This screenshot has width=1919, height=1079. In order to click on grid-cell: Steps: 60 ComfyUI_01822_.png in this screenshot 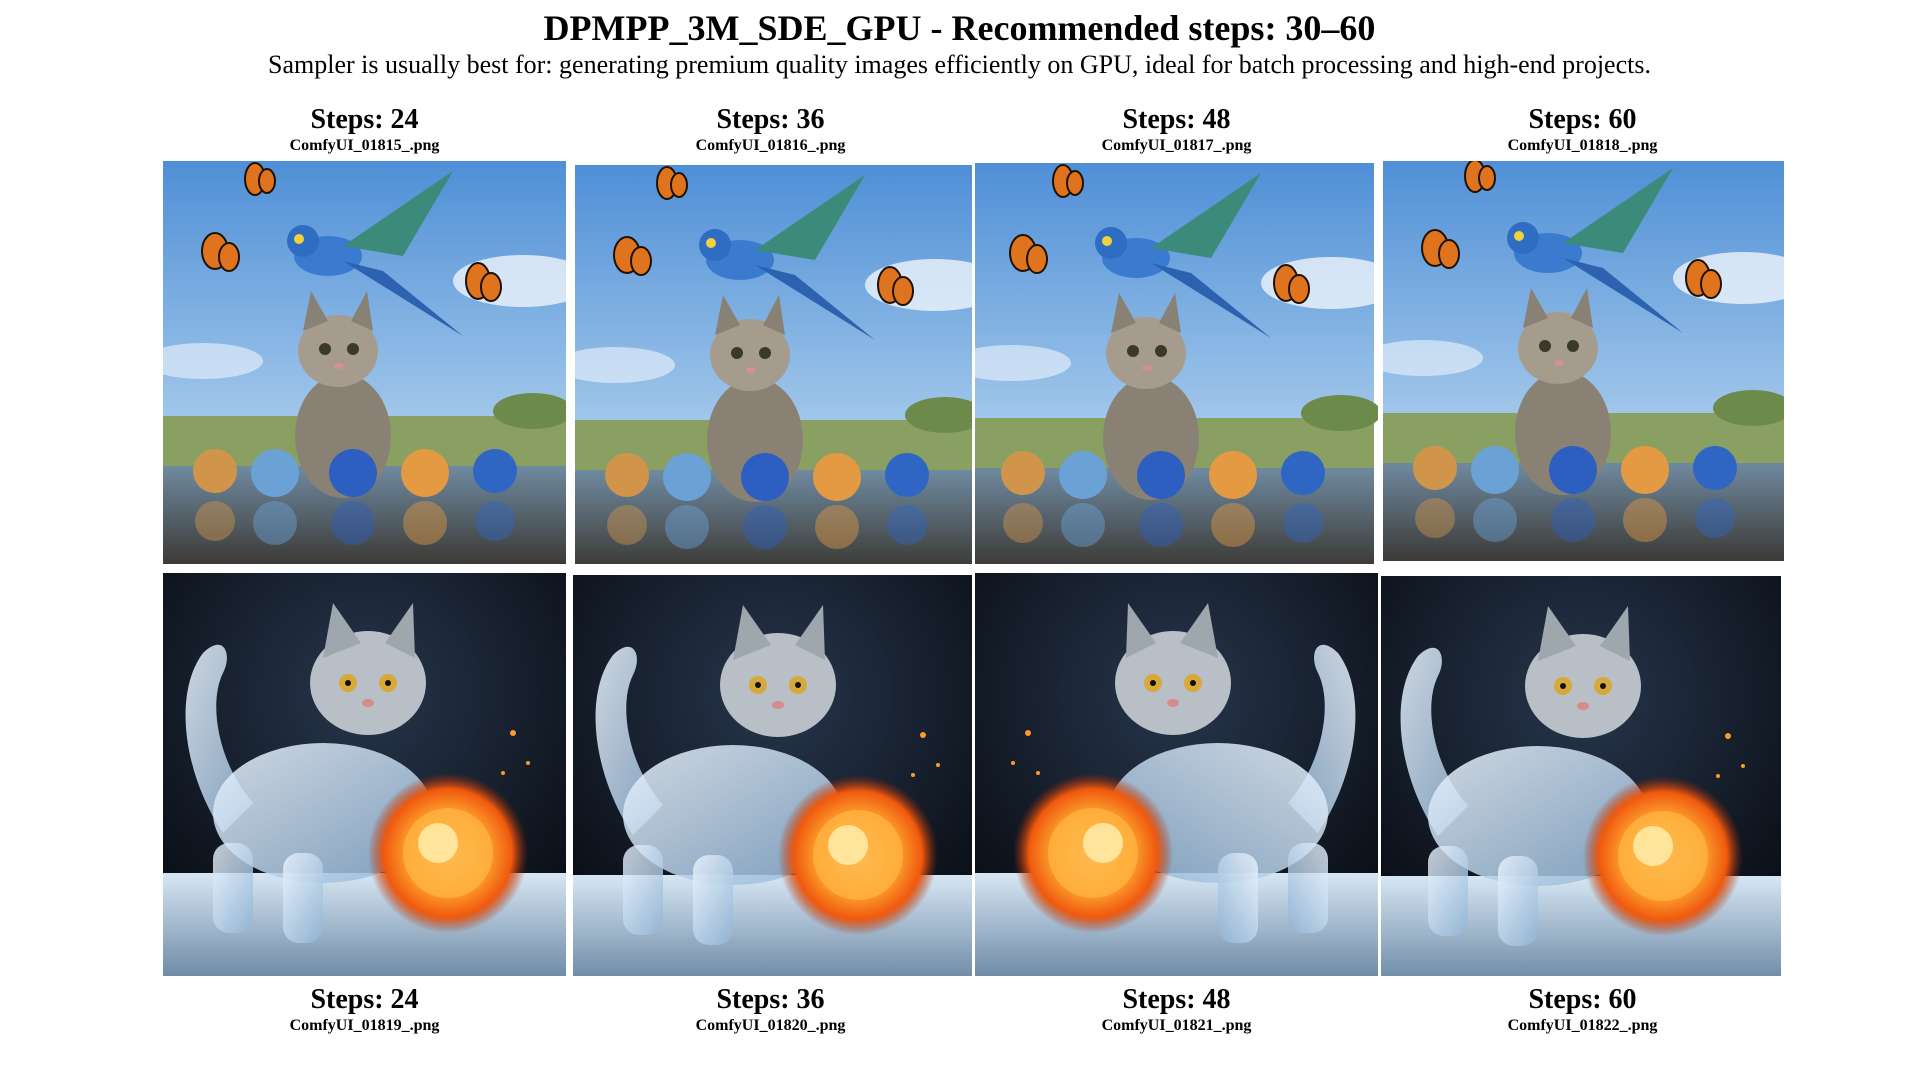, I will do `click(1582, 804)`.